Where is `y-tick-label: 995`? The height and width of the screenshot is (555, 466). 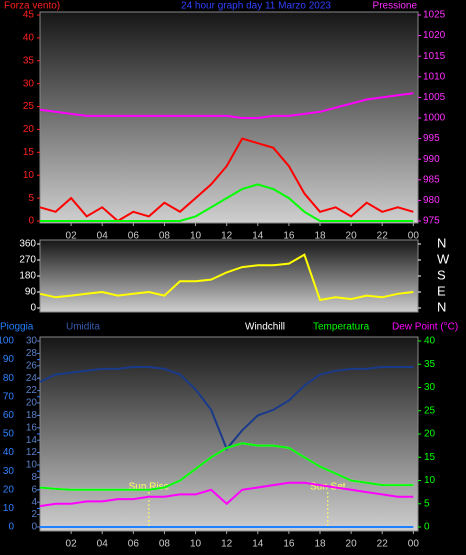 y-tick-label: 995 is located at coordinates (431, 138).